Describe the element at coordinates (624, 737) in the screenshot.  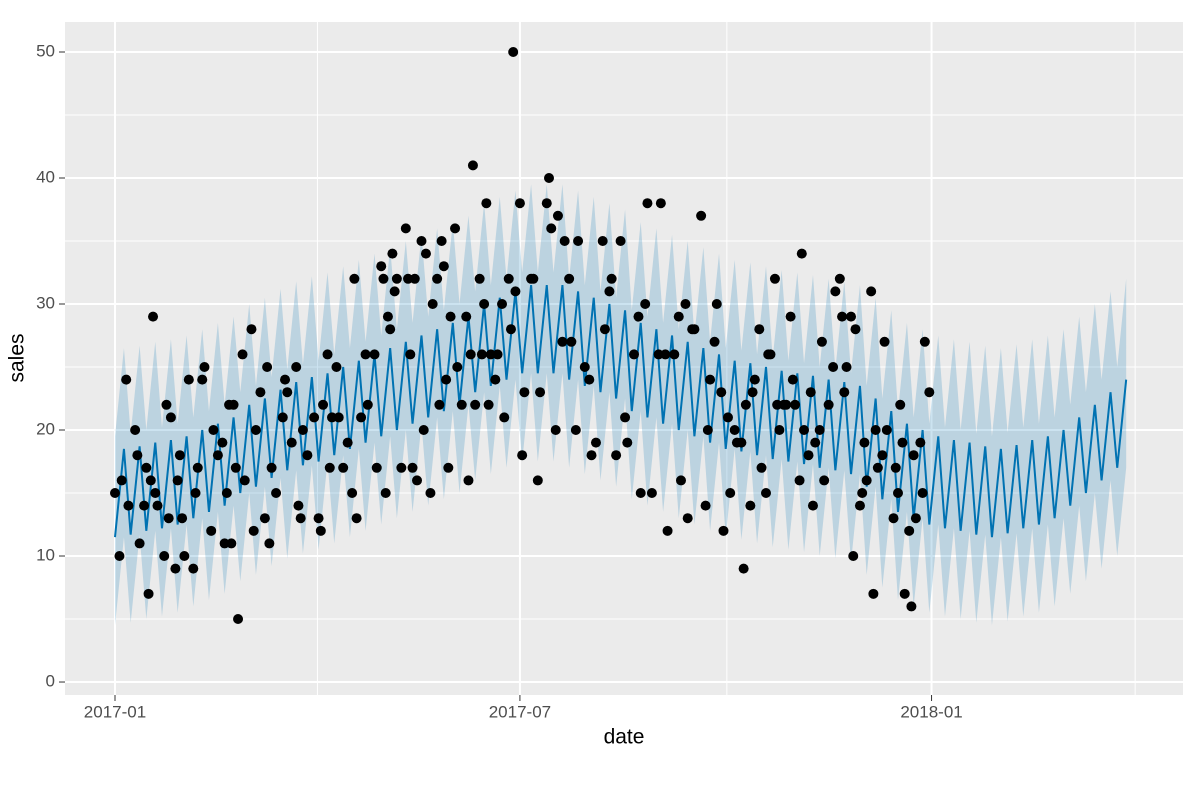
I see `x-axis-title: date` at that location.